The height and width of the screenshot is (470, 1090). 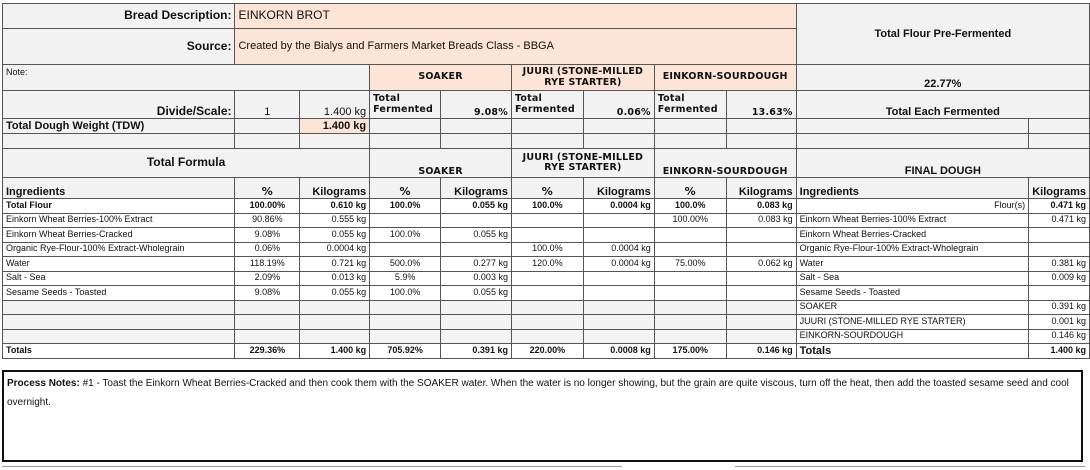 What do you see at coordinates (912, 220) in the screenshot?
I see `cell-final-ingredient: Einkorn Wheat Berries-100% Extract` at bounding box center [912, 220].